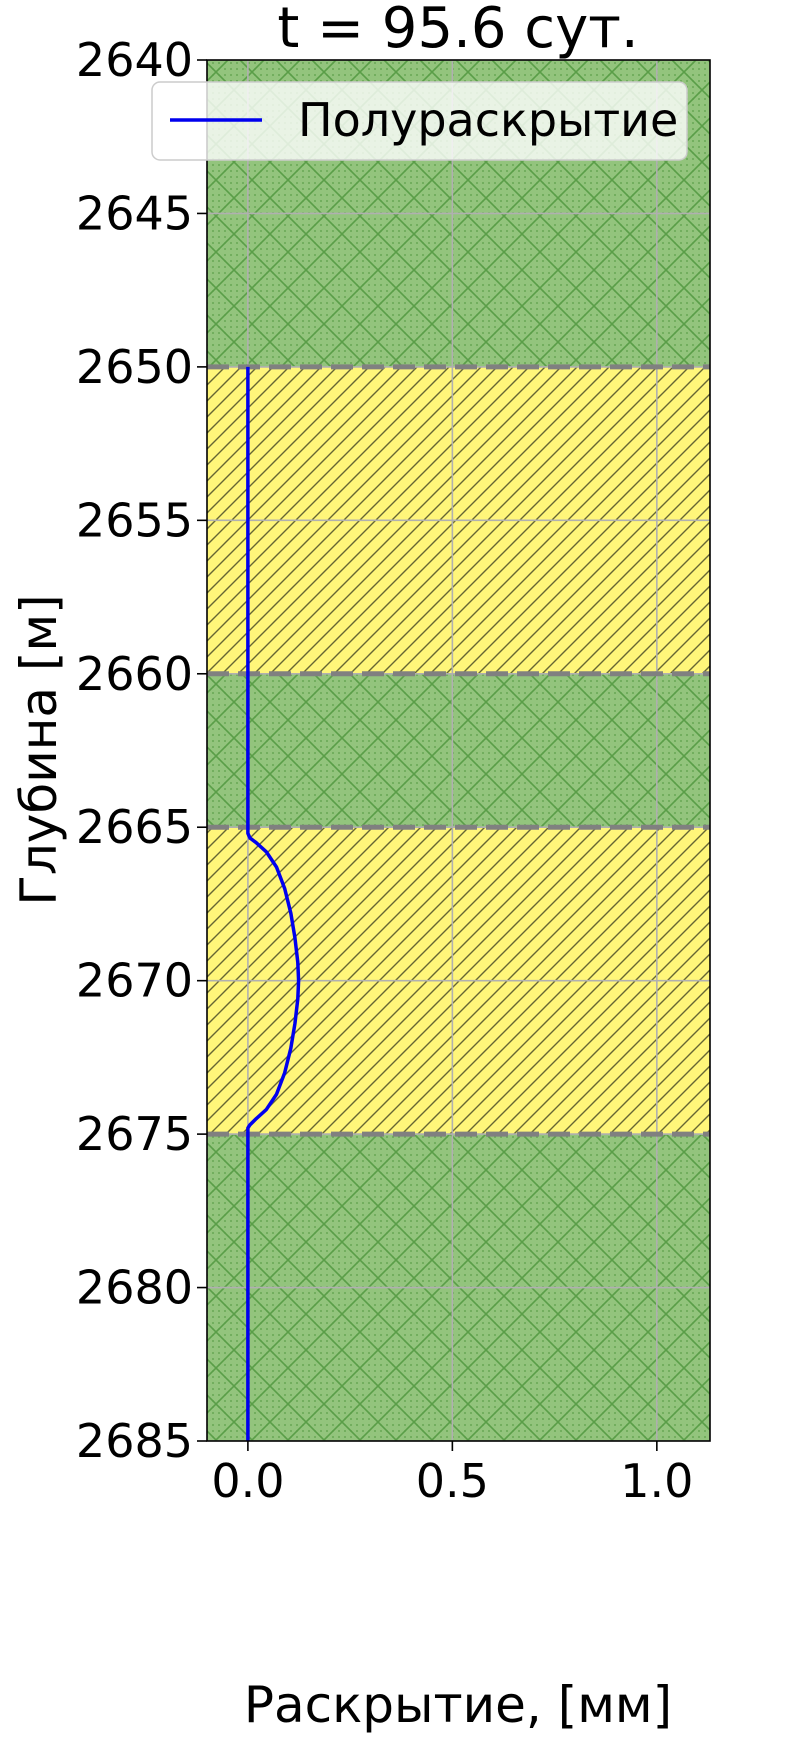  Describe the element at coordinates (247, 1481) in the screenshot. I see `x-tick-label-0: 0.0` at that location.